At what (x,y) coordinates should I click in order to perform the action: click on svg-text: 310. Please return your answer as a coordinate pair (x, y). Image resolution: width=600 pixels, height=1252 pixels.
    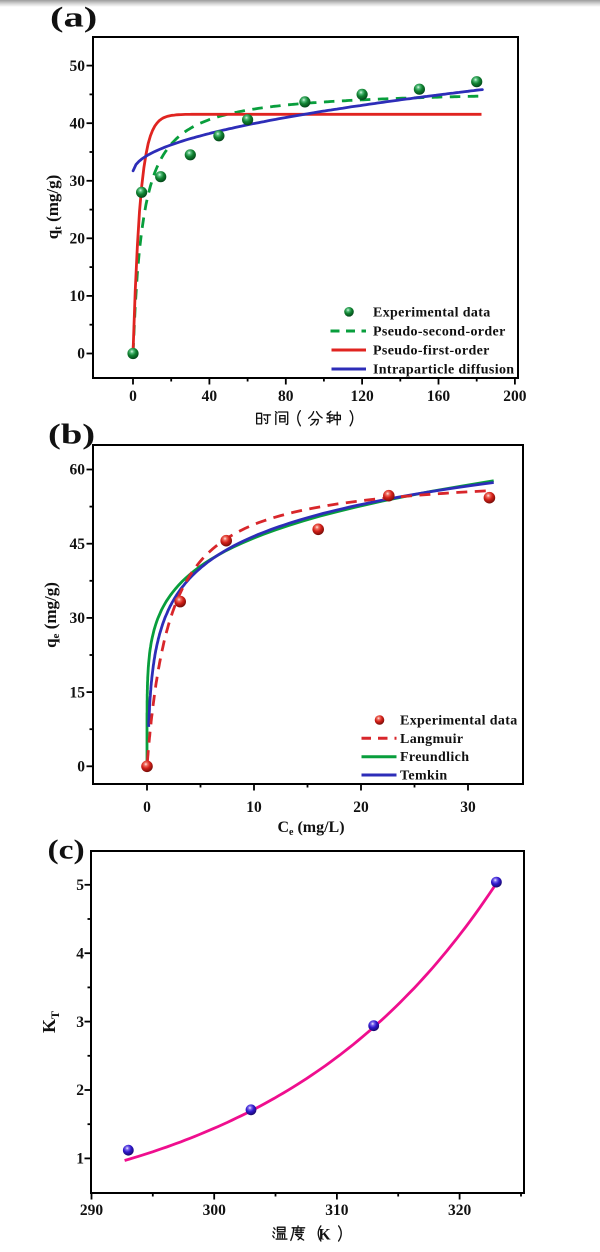
    Looking at the image, I should click on (337, 1210).